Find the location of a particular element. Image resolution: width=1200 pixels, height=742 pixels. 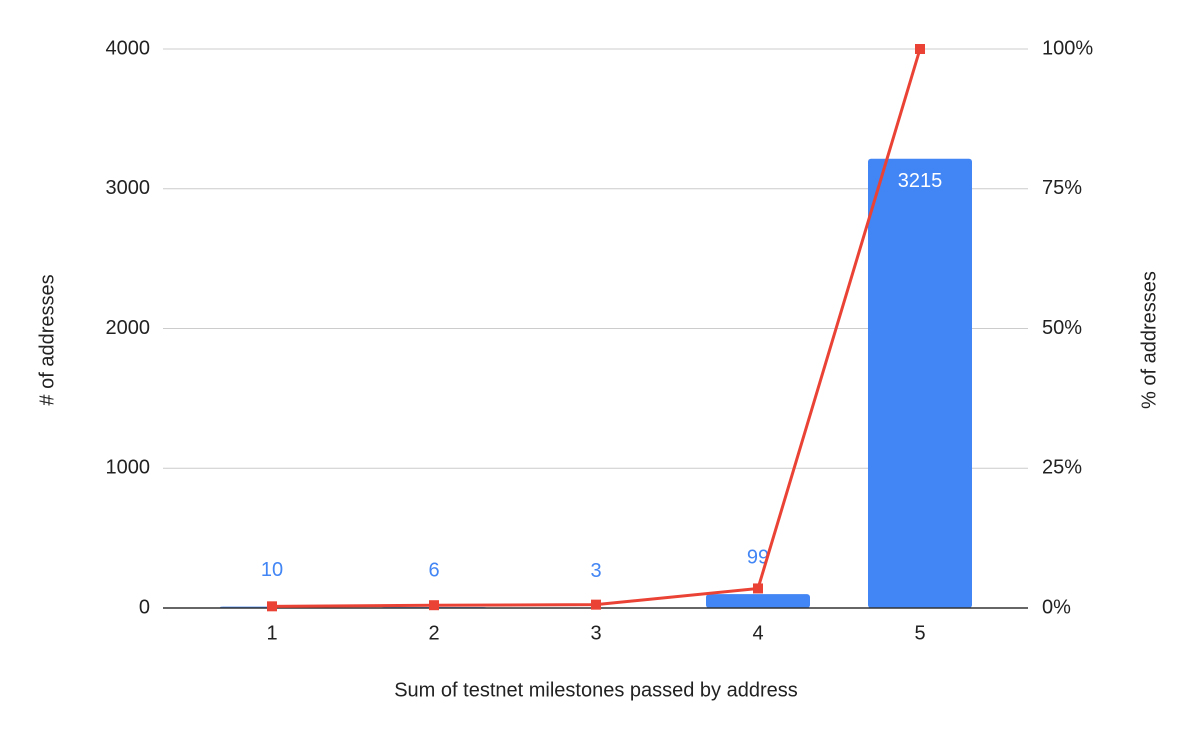

data-label: 6 is located at coordinates (433, 570).